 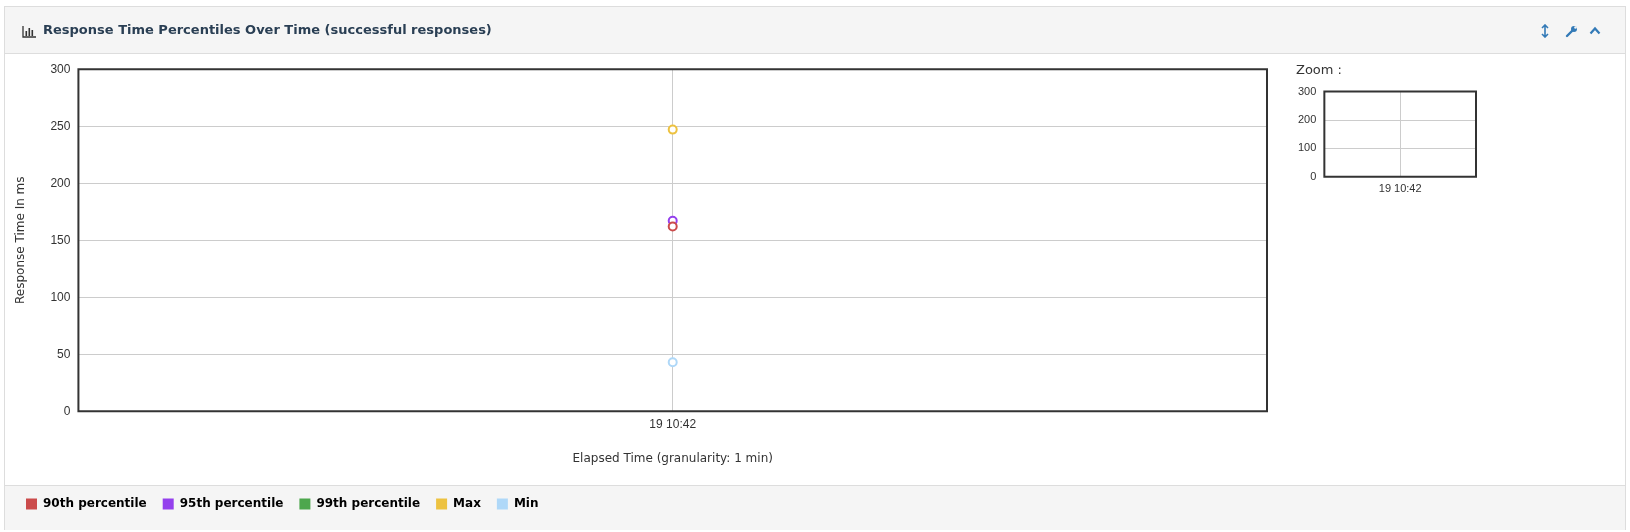 I want to click on chart-title: Zoom :, so click(x=1319, y=69).